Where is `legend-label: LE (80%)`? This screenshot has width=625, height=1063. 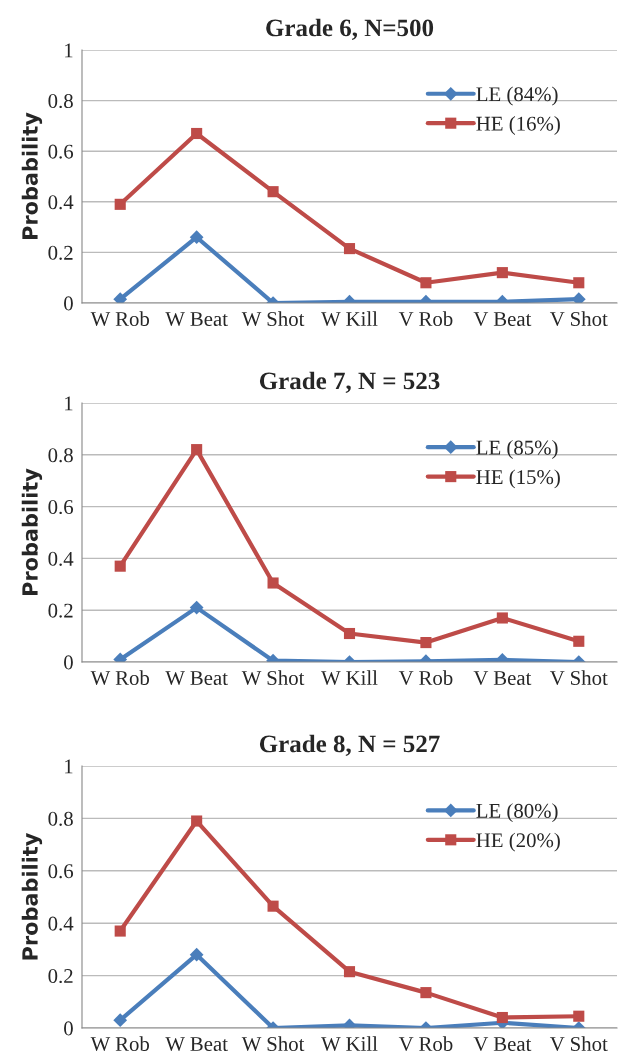
legend-label: LE (80%) is located at coordinates (517, 813).